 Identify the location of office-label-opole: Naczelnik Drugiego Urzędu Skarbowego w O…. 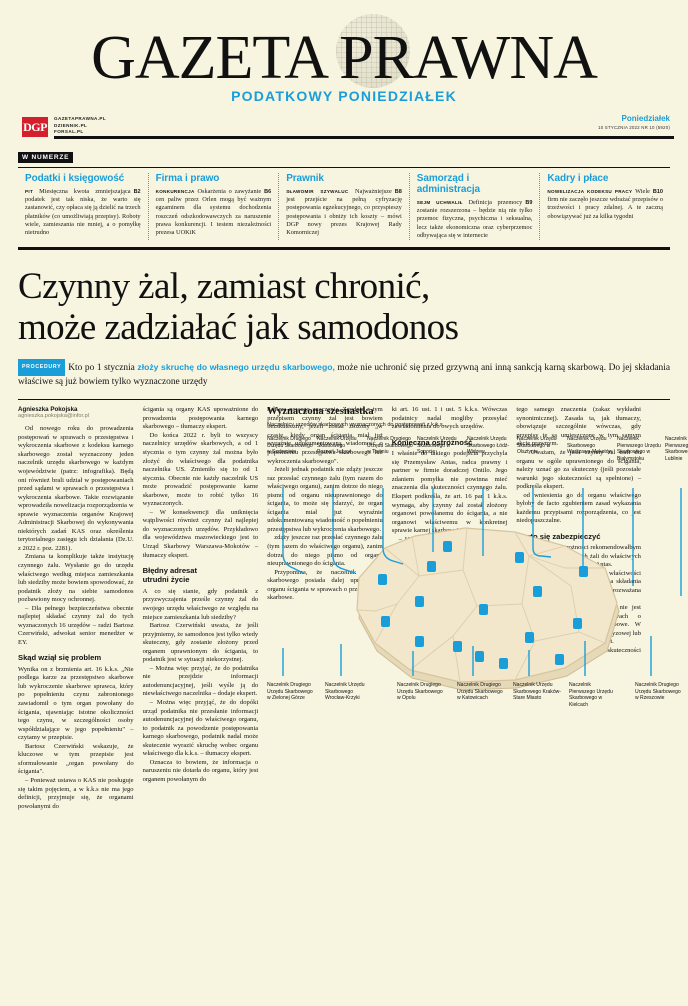
(420, 692).